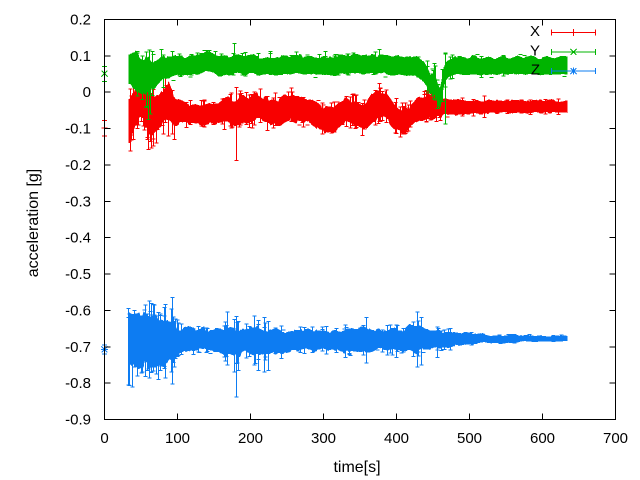 The height and width of the screenshot is (480, 640). What do you see at coordinates (535, 70) in the screenshot?
I see `svg-text: Z` at bounding box center [535, 70].